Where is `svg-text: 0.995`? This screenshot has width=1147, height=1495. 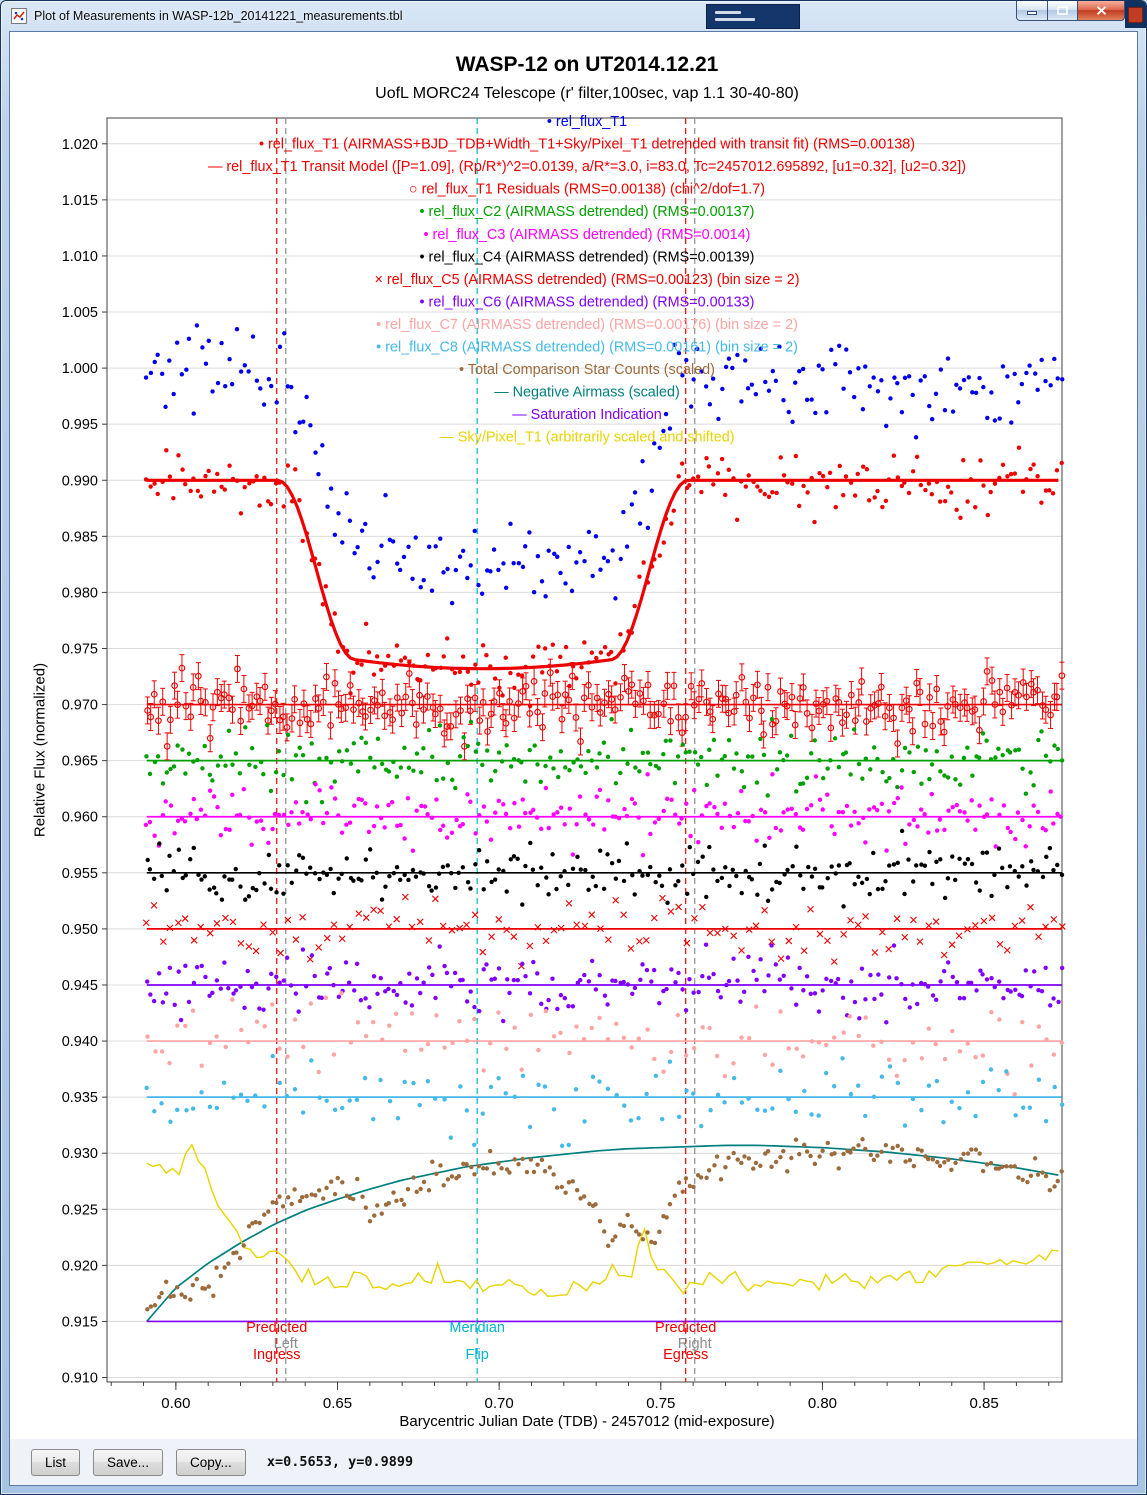
svg-text: 0.995 is located at coordinates (80, 425).